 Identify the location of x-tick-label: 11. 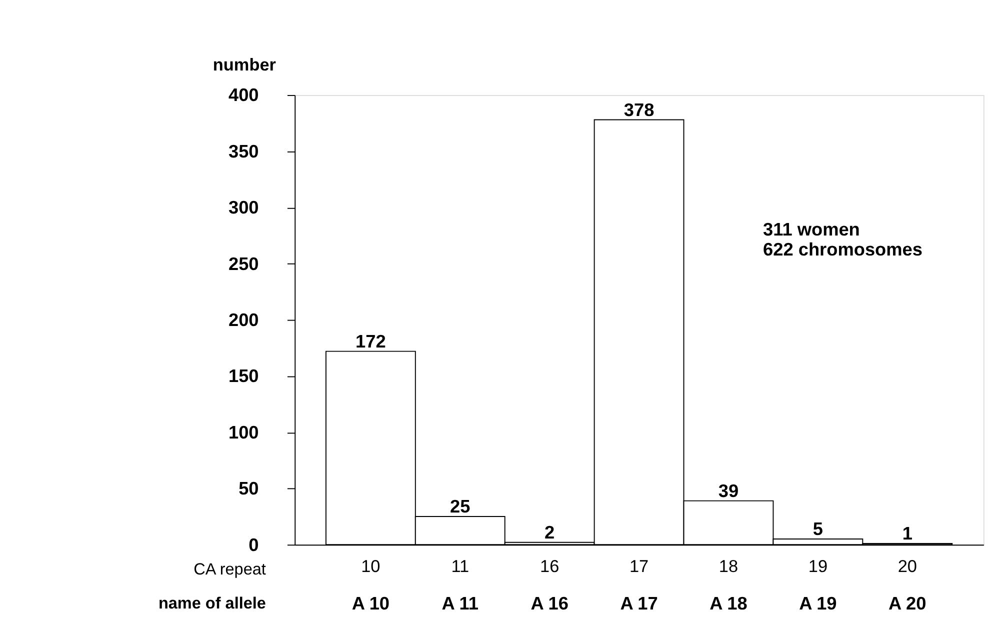
(460, 566).